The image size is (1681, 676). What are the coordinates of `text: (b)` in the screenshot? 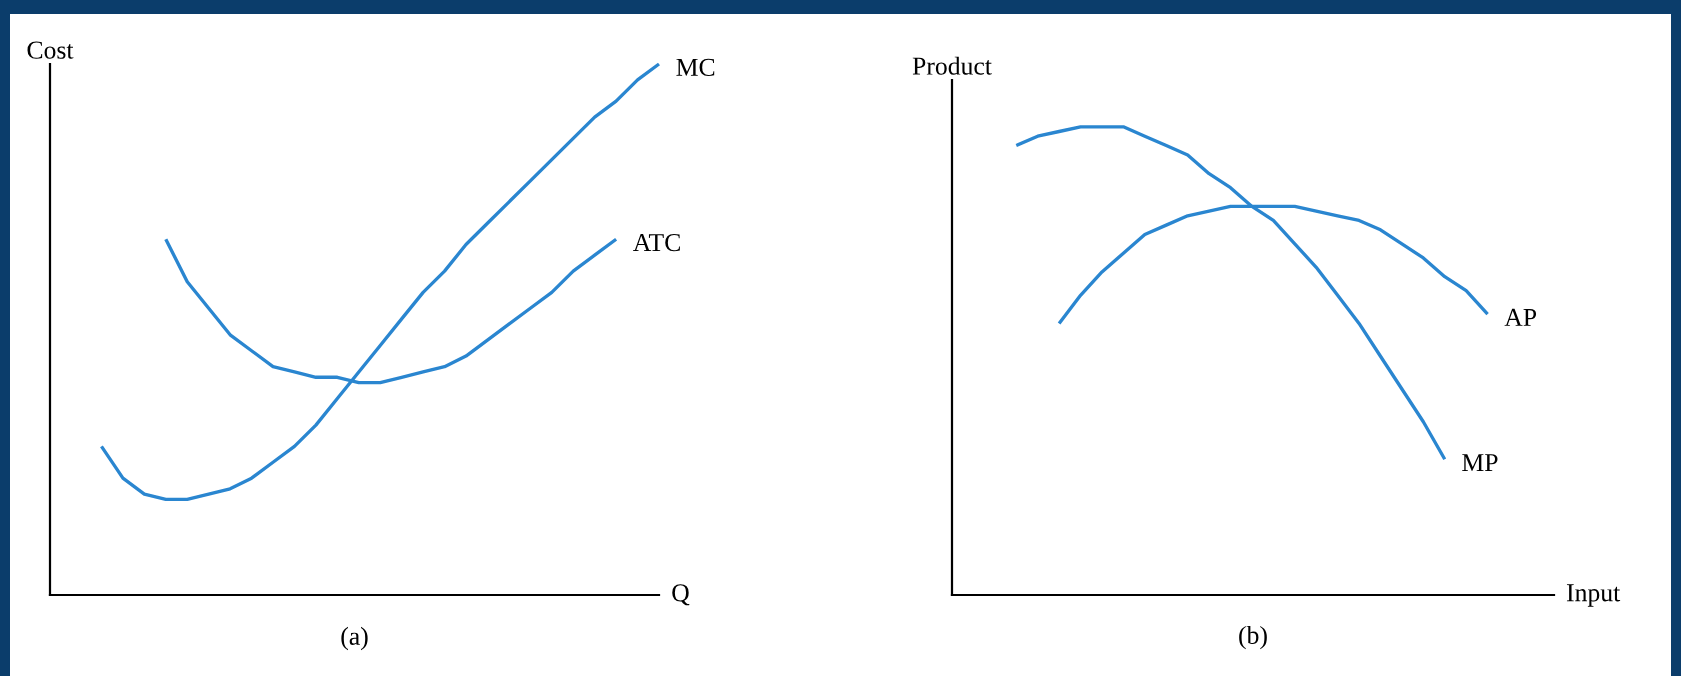 It's located at (1253, 637).